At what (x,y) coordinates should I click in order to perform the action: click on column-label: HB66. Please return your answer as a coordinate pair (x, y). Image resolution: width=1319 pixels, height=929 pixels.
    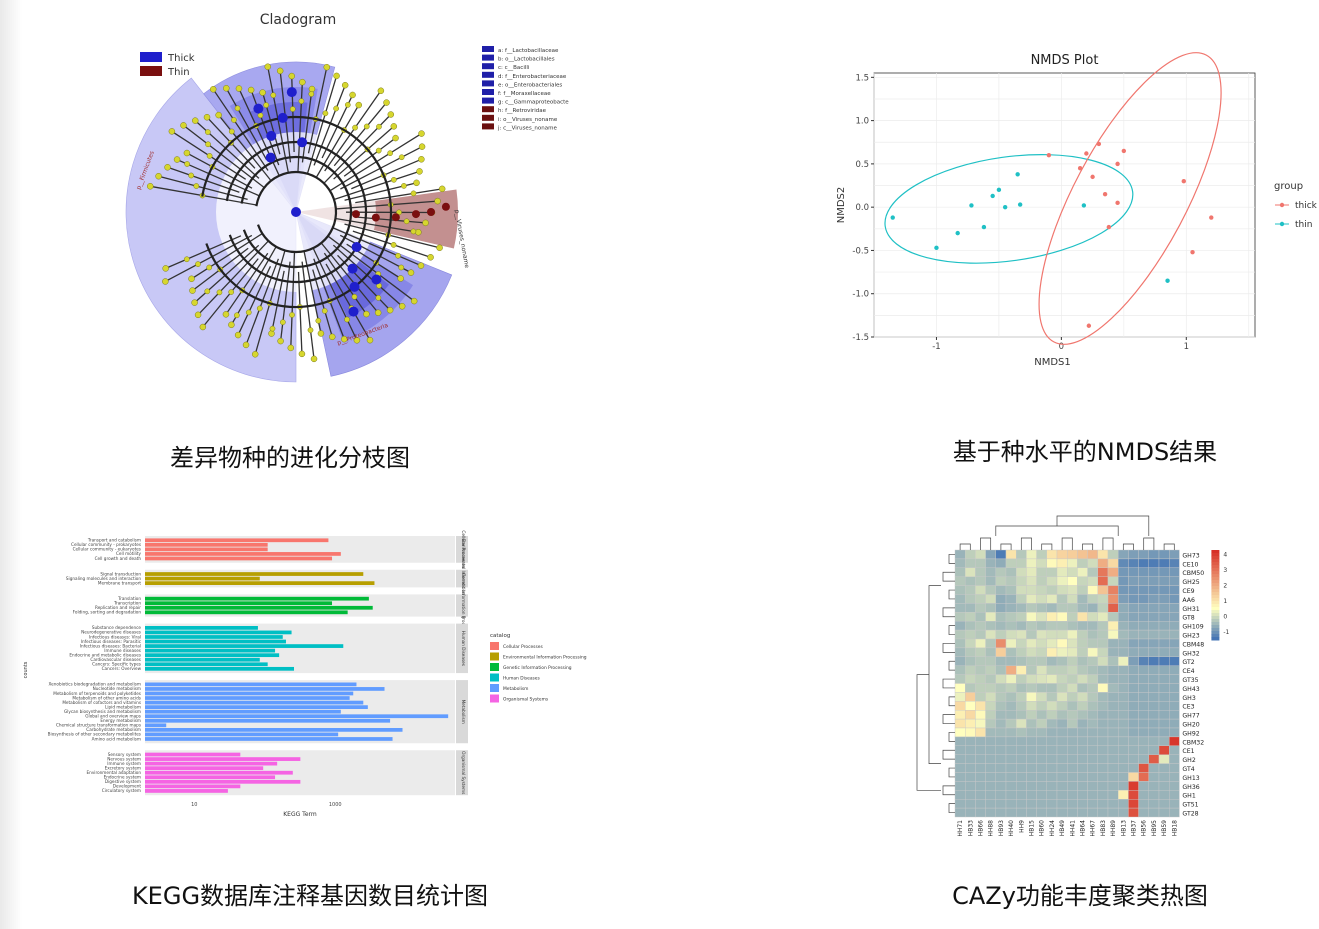
    Looking at the image, I should click on (981, 828).